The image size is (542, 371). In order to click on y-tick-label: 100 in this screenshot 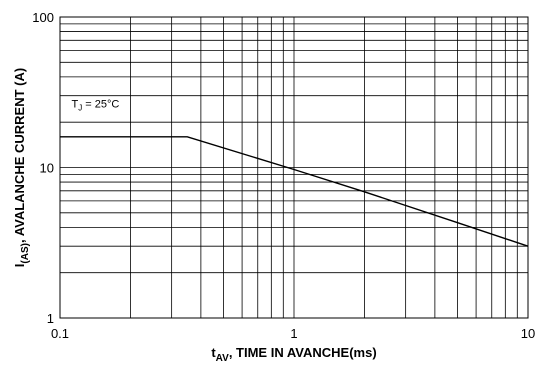, I will do `click(43, 17)`.